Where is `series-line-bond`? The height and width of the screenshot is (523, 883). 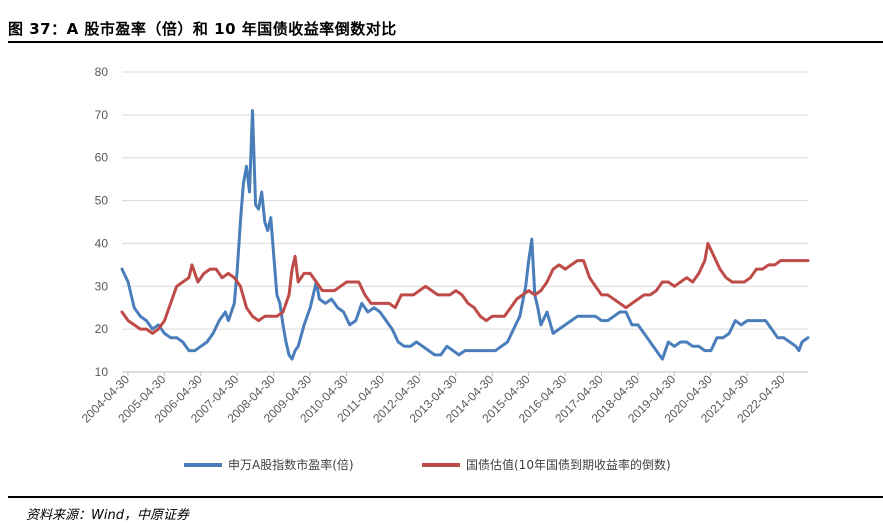
series-line-bond is located at coordinates (465, 288).